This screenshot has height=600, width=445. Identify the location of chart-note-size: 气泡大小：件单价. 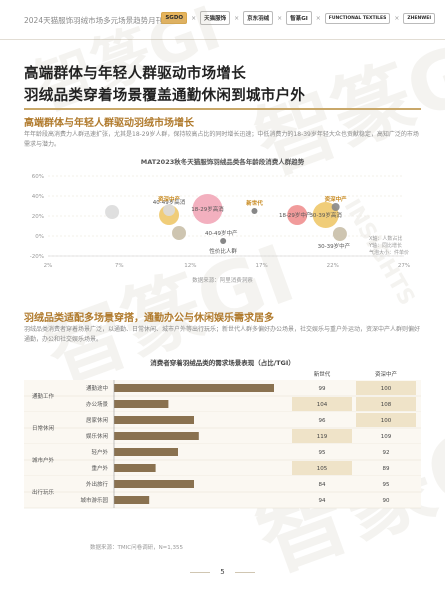
(389, 253).